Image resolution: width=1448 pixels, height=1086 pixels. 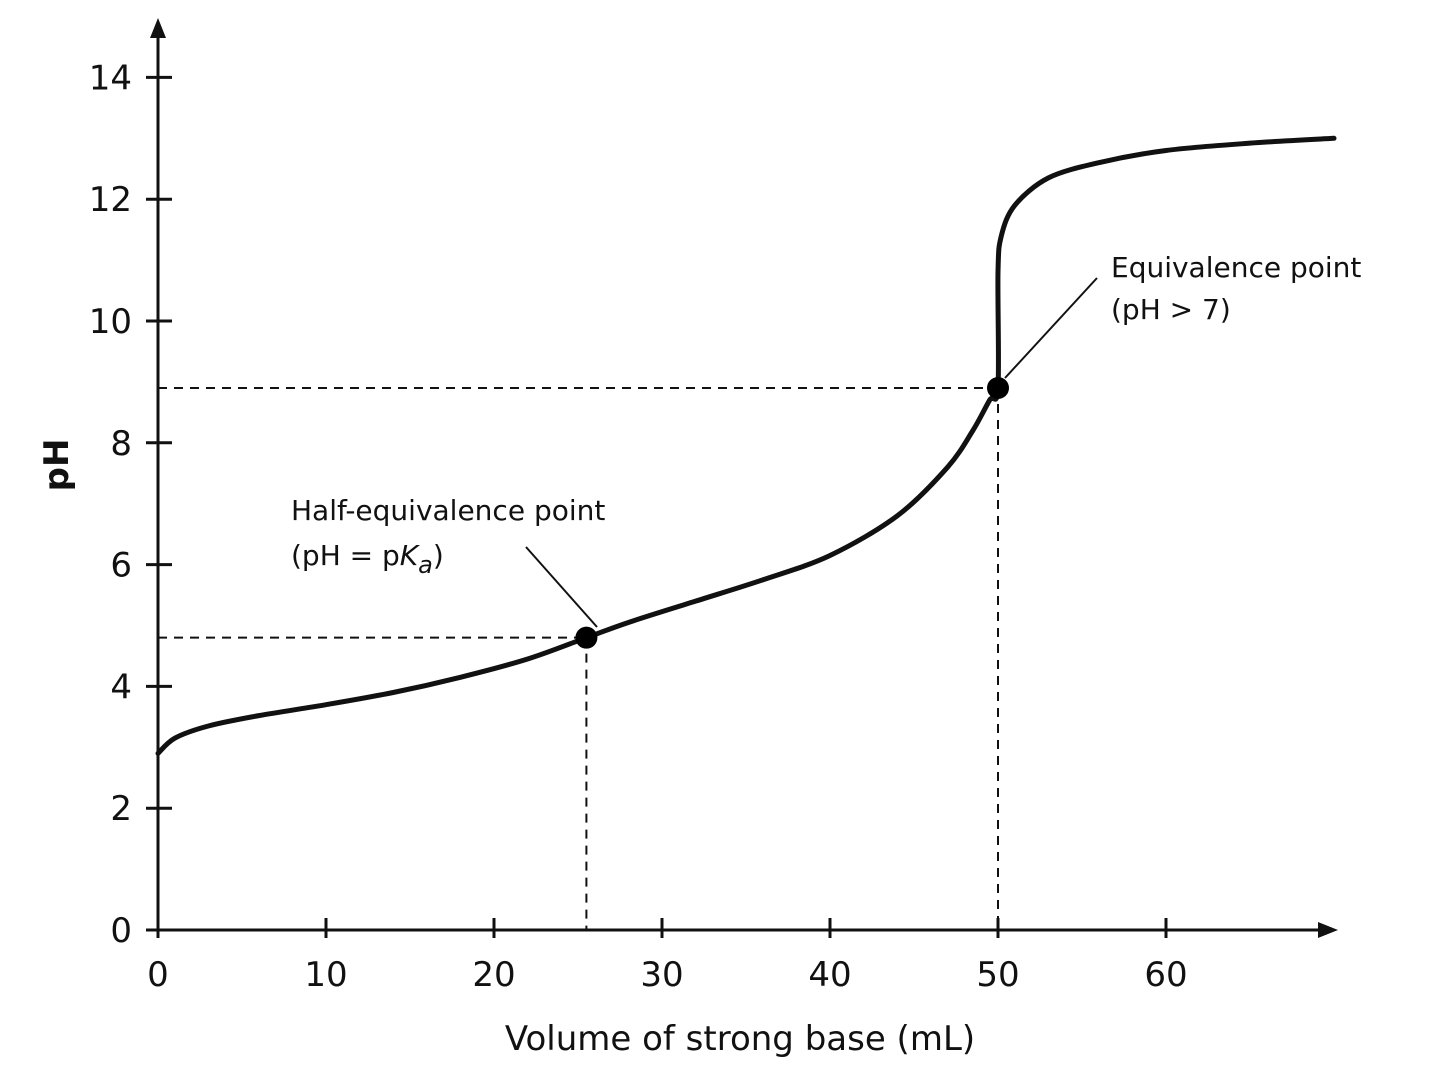 I want to click on x-tick-label: 50, so click(x=997, y=975).